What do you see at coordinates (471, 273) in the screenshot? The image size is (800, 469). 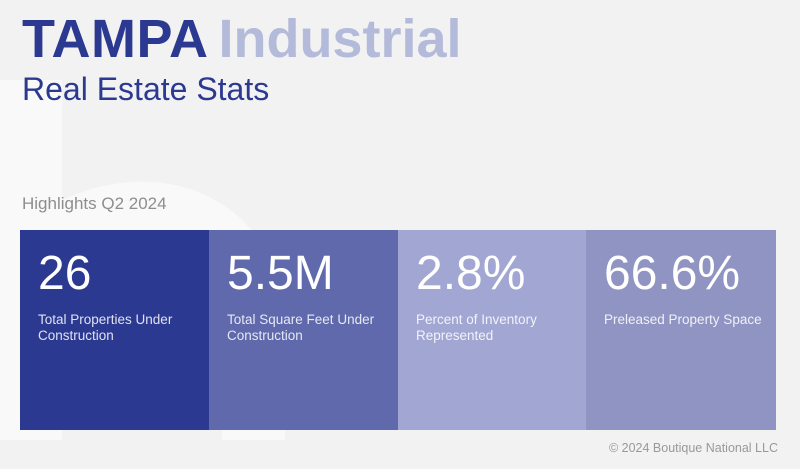 I see `stat-value: 2.8%` at bounding box center [471, 273].